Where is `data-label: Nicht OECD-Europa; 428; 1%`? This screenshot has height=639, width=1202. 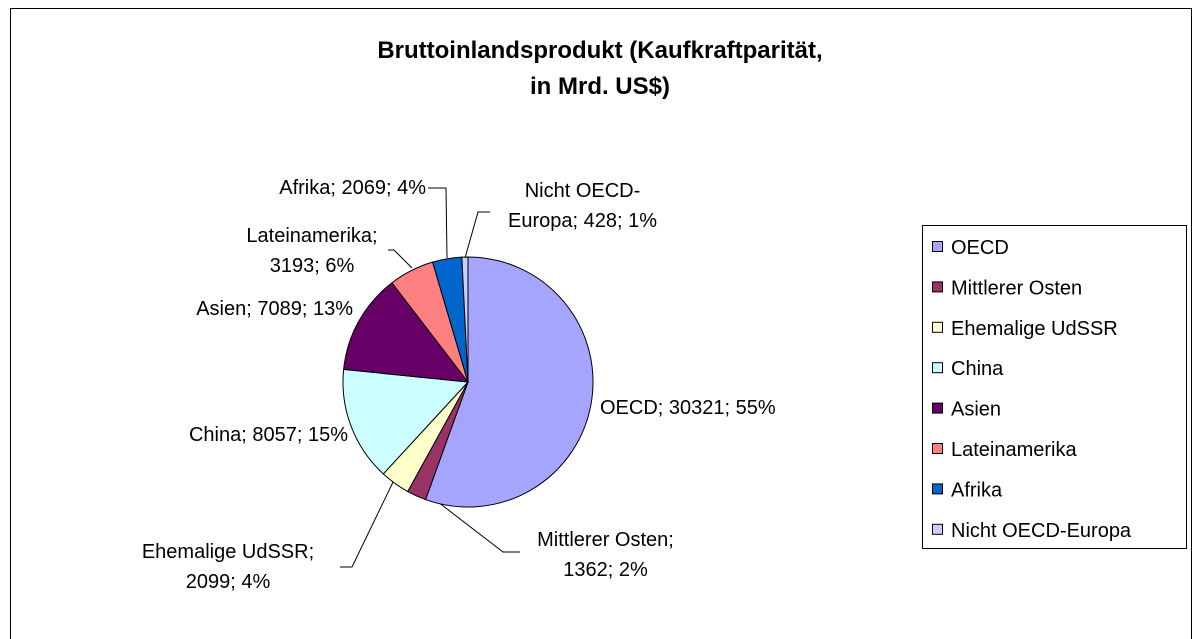 data-label: Nicht OECD-Europa; 428; 1% is located at coordinates (582, 206).